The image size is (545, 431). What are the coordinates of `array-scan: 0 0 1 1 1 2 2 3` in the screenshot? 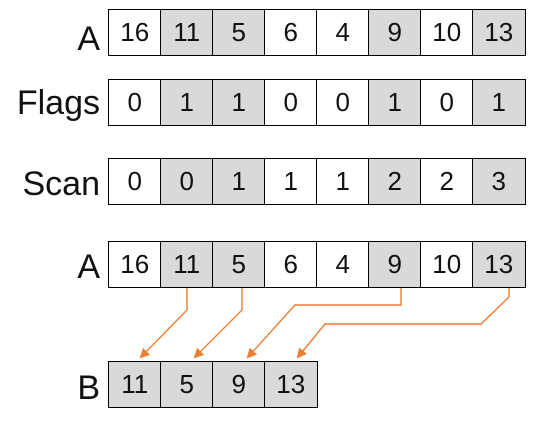 It's located at (317, 181).